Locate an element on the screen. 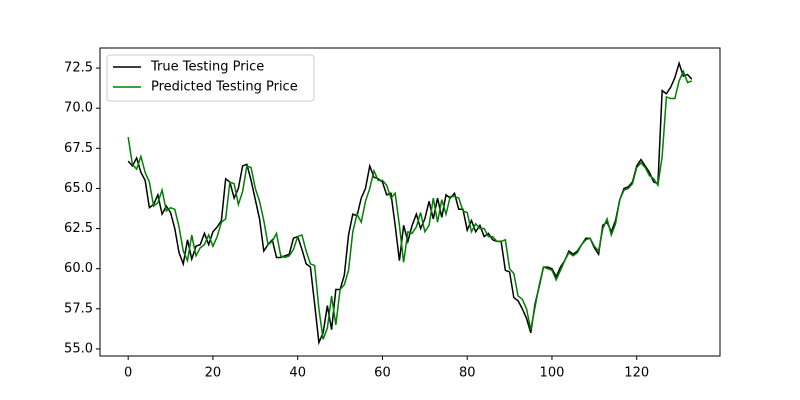 The image size is (800, 400). x-tick-label: 20 is located at coordinates (213, 373).